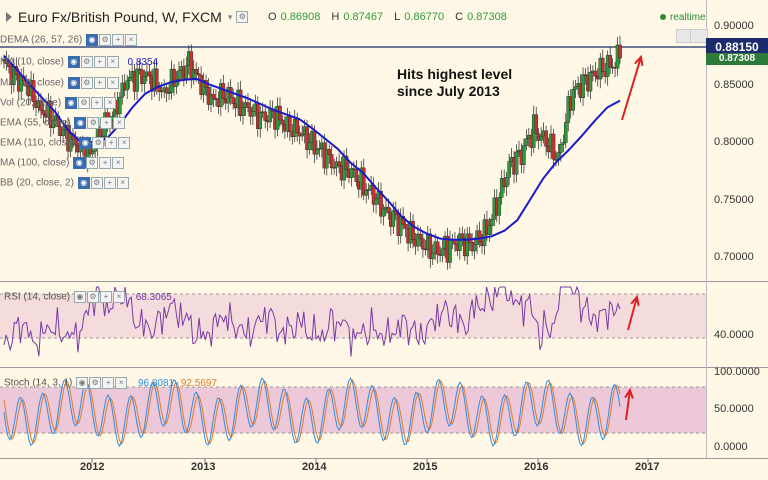  Describe the element at coordinates (314, 467) in the screenshot. I see `year-label: 2014` at that location.